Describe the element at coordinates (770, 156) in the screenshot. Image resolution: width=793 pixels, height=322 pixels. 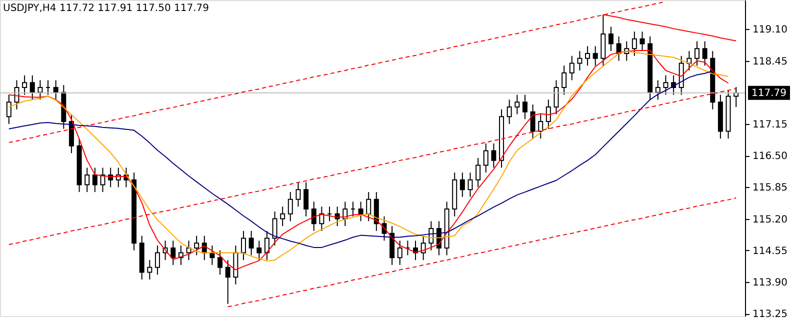
I see `y-tick-label: 116.50` at that location.